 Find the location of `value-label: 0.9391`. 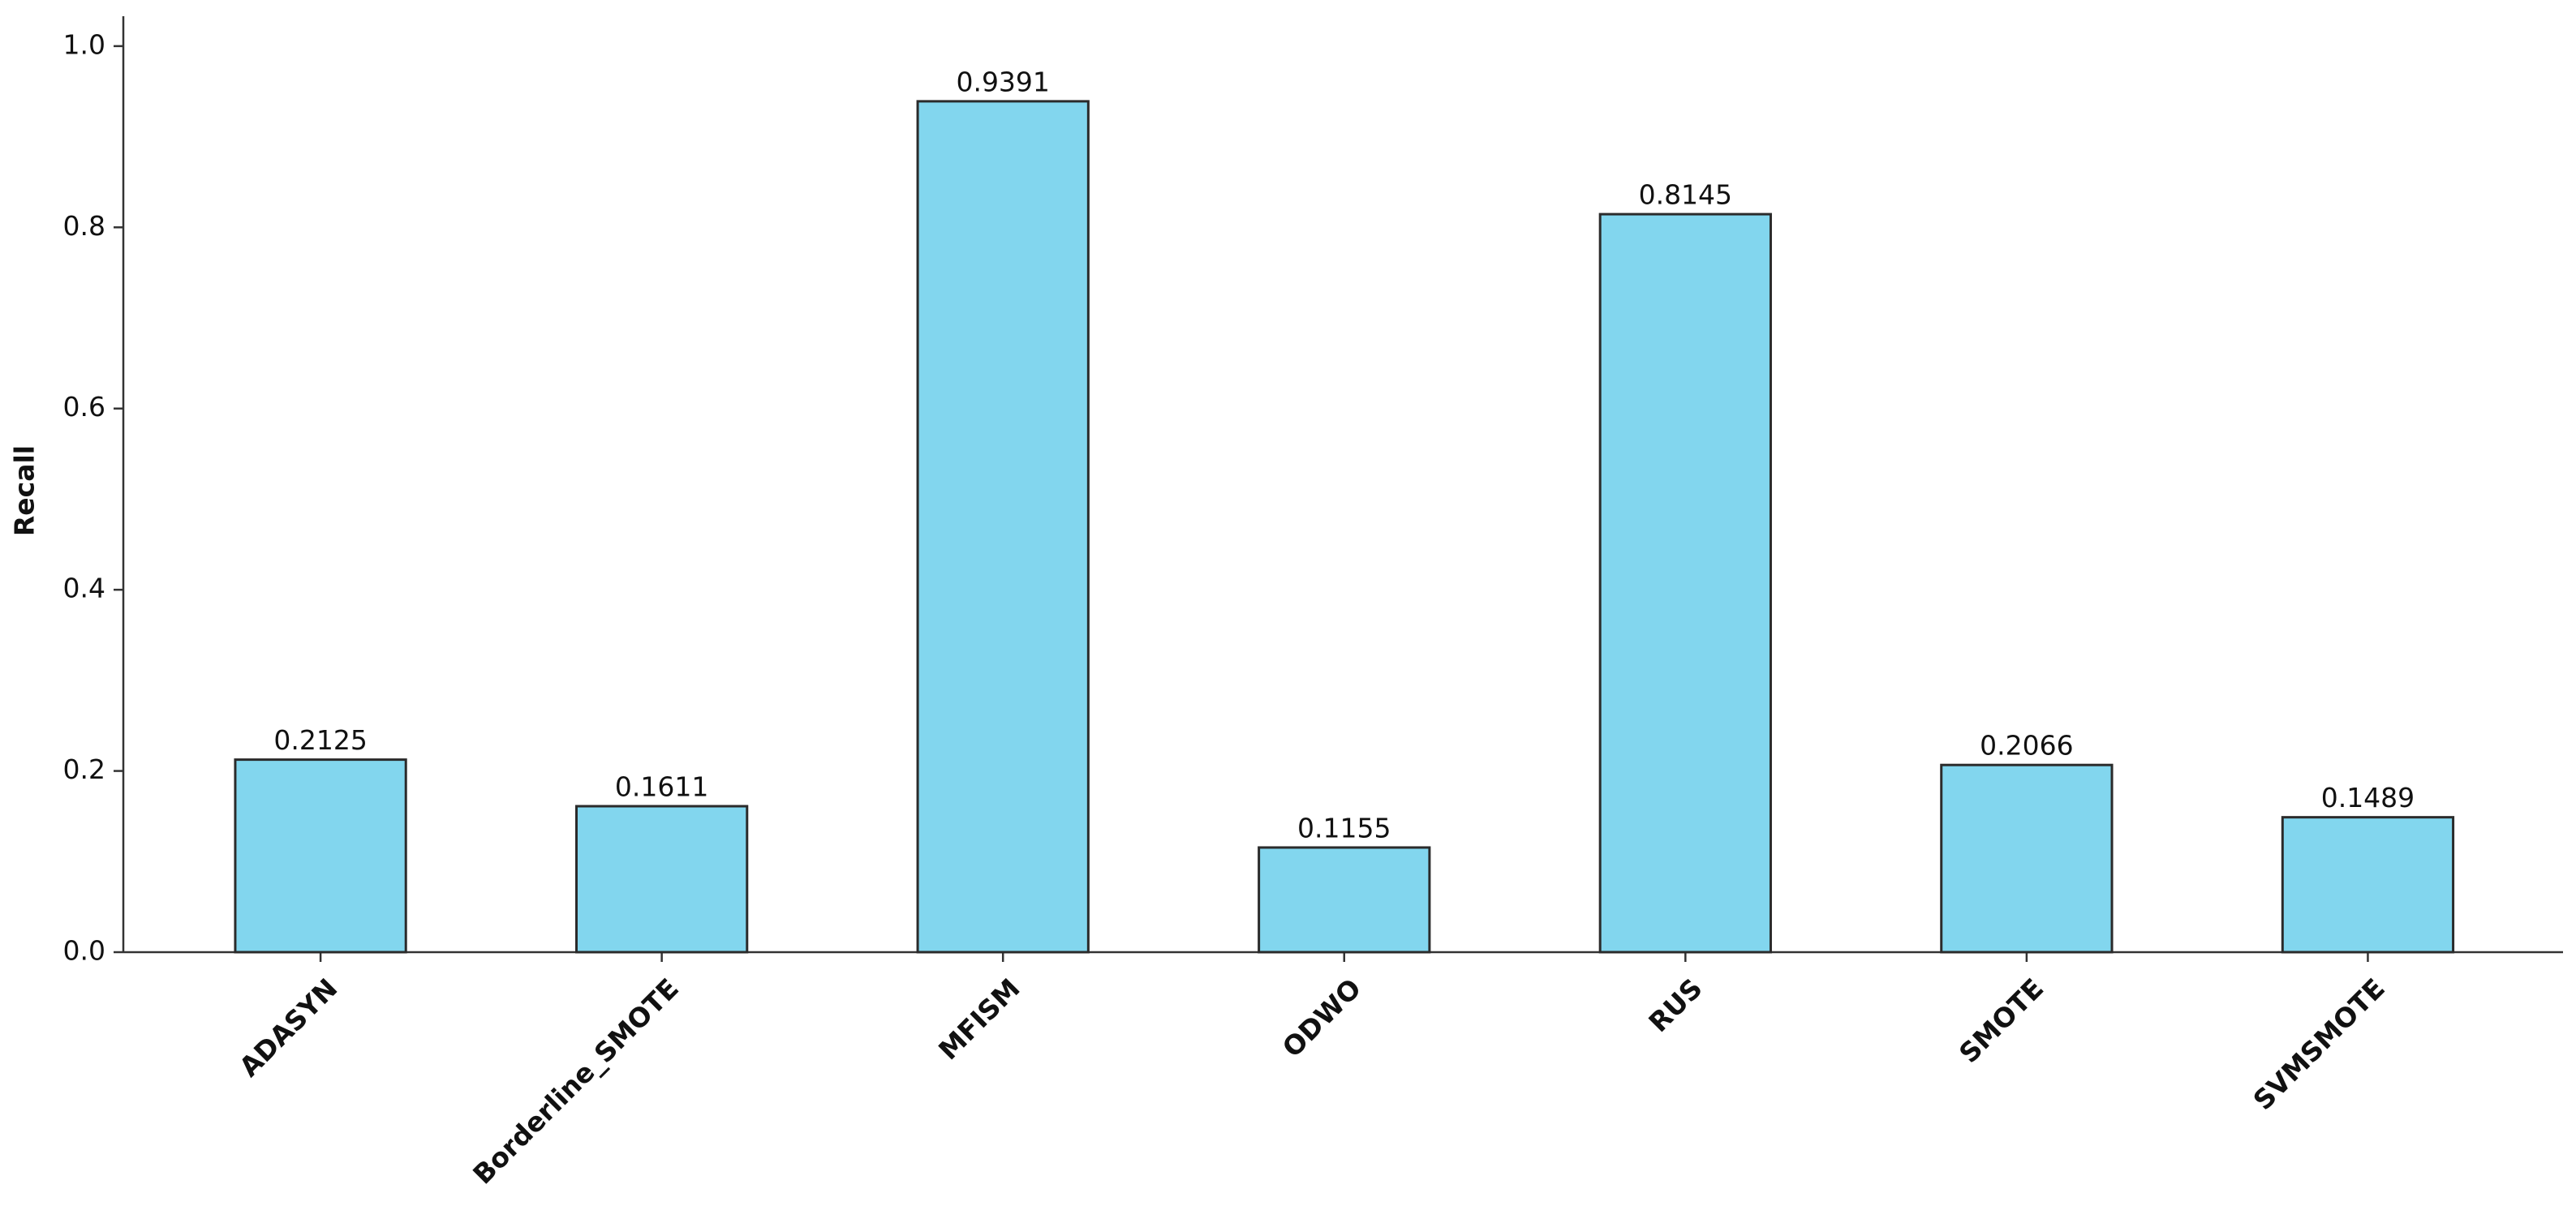

value-label: 0.9391 is located at coordinates (1002, 81).